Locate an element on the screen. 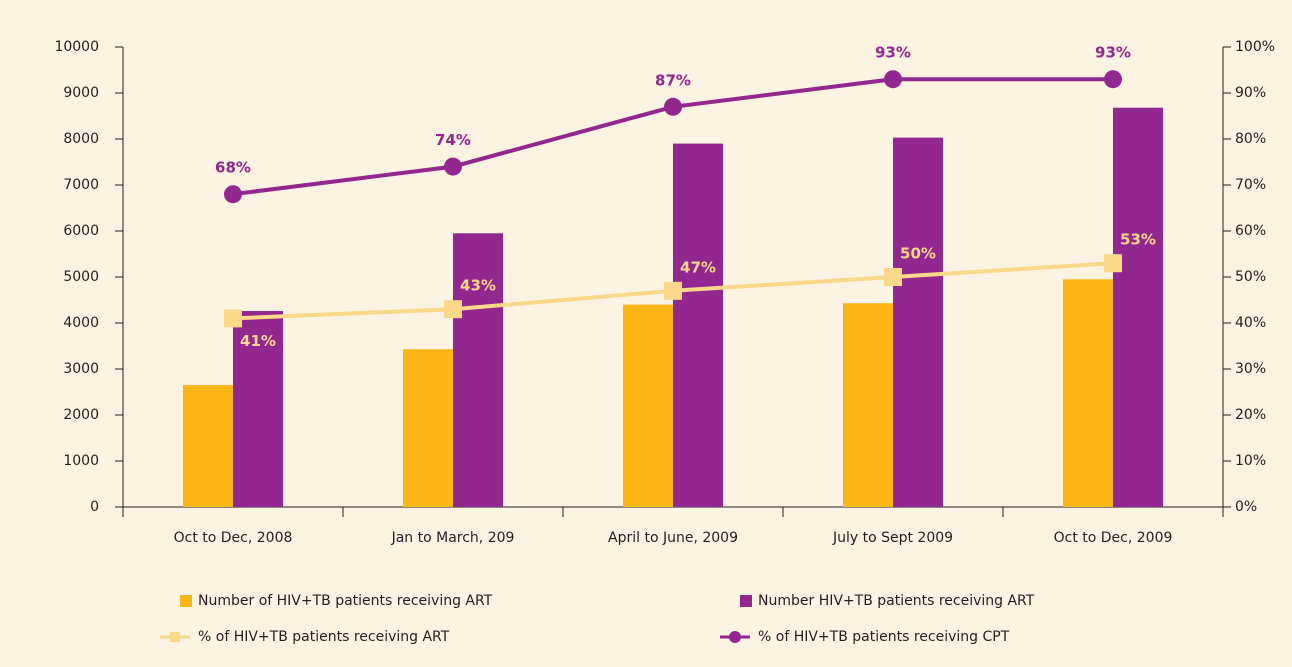 This screenshot has width=1292, height=667. y2-tick-label: 90% is located at coordinates (1250, 93).